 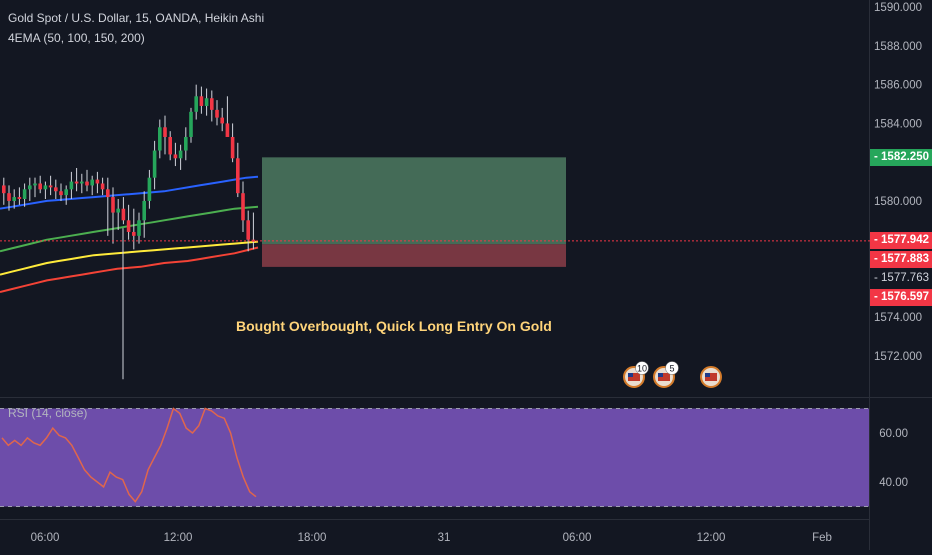 I want to click on price-axis-tick: 1588.000, so click(x=898, y=47).